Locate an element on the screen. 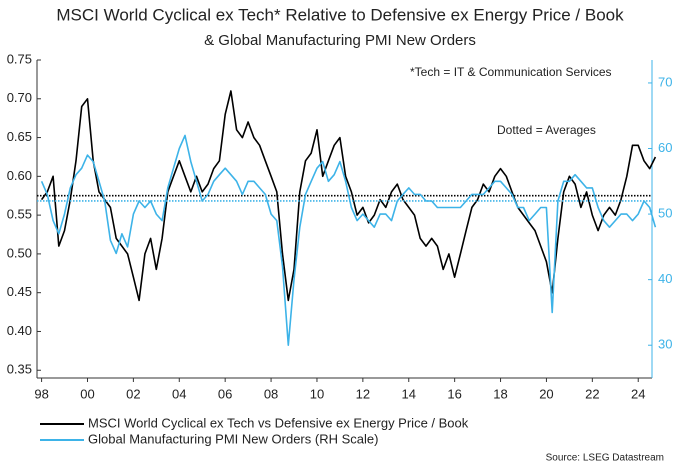 The width and height of the screenshot is (680, 469). y-tick-label: 0.65 is located at coordinates (19, 136).